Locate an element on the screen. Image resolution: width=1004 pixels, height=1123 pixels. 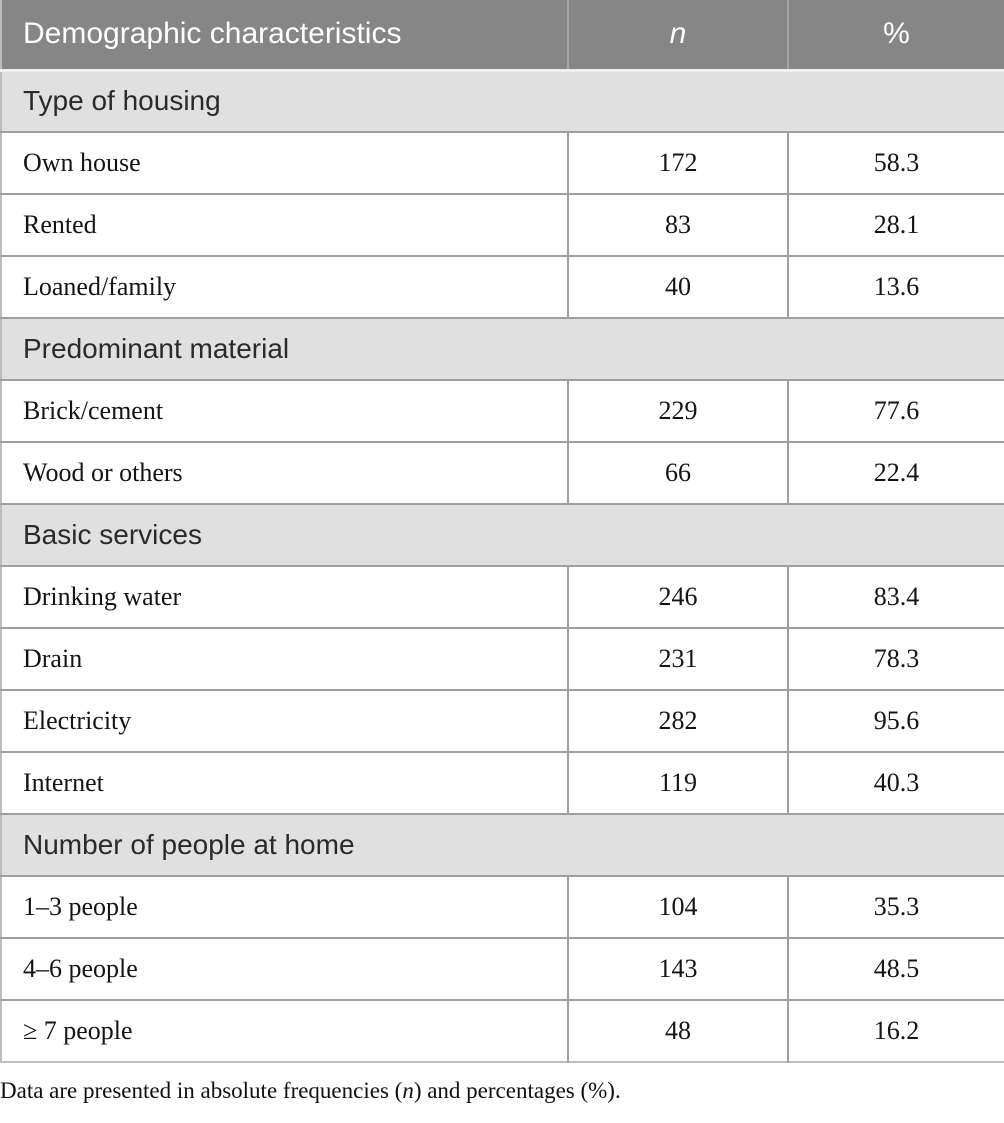
section-header-row-type-of-housing: Type of housing is located at coordinates (502, 101).